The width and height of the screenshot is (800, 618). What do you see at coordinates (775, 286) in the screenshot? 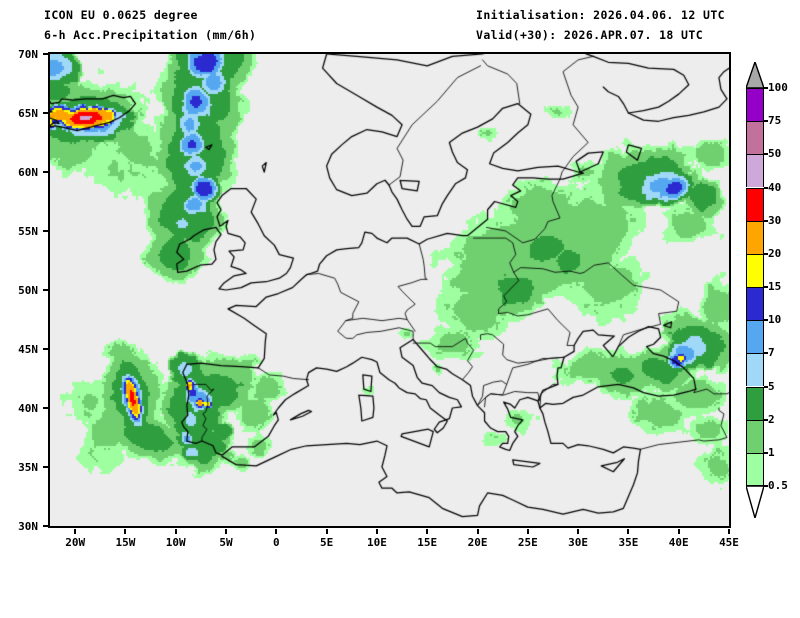
I see `colorbar-tick-label: 15` at bounding box center [775, 286].